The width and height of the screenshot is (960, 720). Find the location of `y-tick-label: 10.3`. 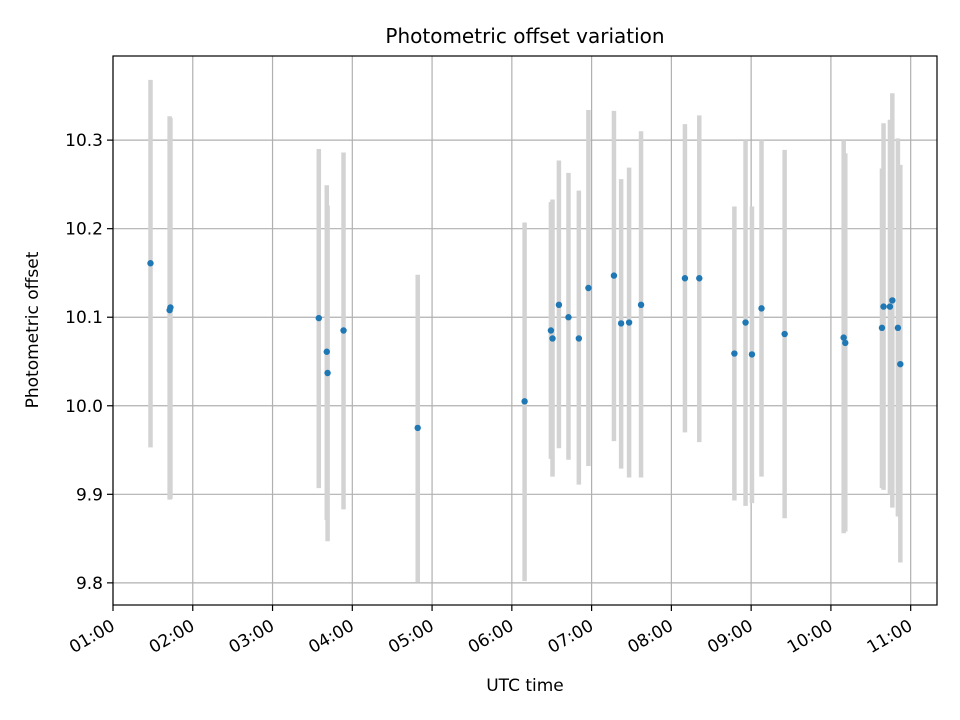

y-tick-label: 10.3 is located at coordinates (84, 141).